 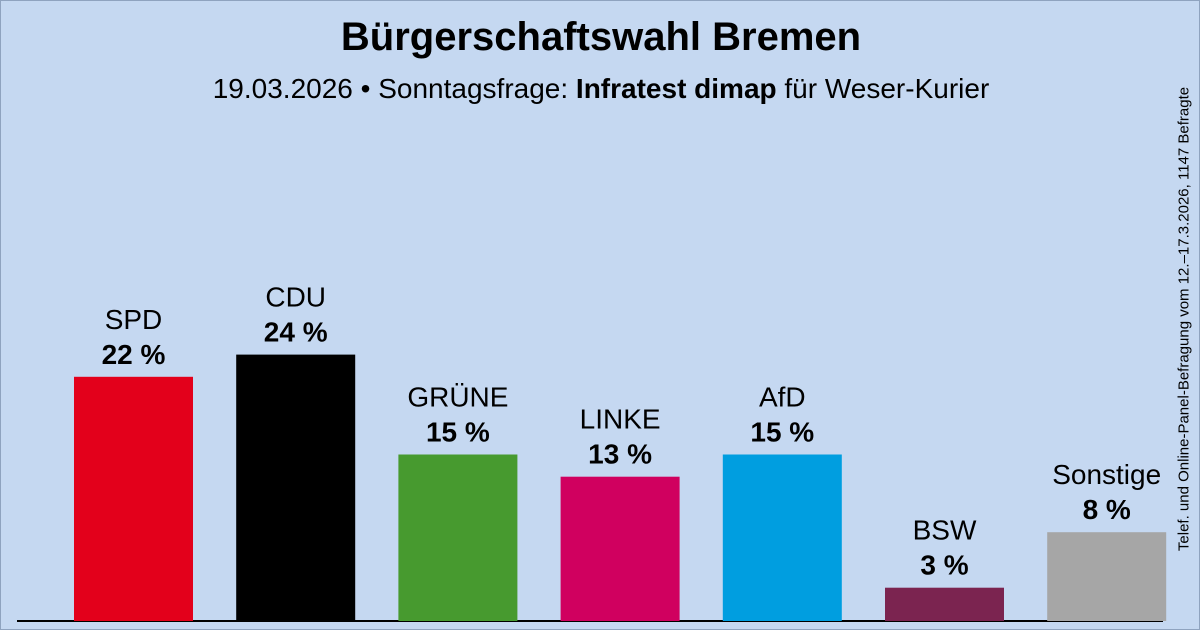 What do you see at coordinates (620, 454) in the screenshot?
I see `value-label-linke: 13 %` at bounding box center [620, 454].